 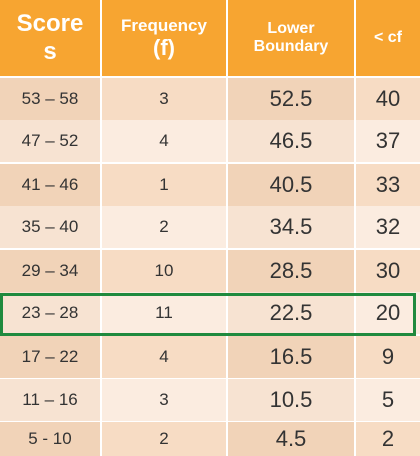 I want to click on header-frequency: Frequency (f), so click(x=164, y=38).